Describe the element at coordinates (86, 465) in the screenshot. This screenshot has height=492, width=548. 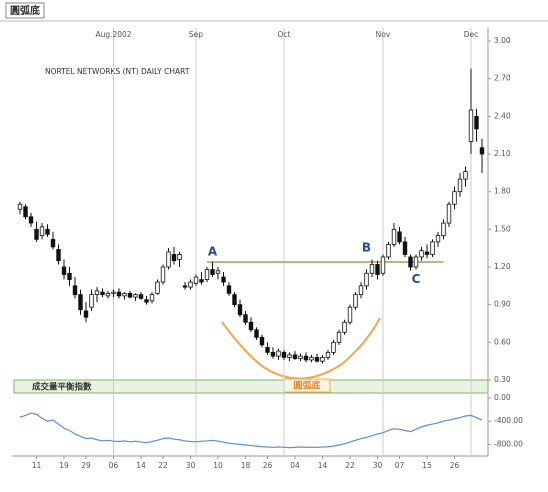
I see `x-tick-label: 29` at that location.